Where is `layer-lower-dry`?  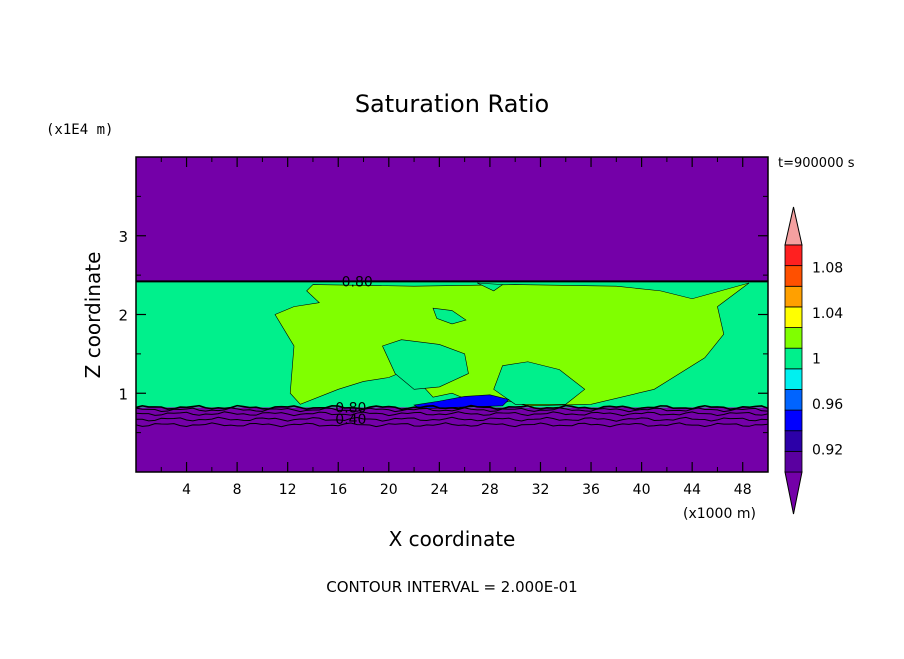
layer-lower-dry is located at coordinates (452, 439).